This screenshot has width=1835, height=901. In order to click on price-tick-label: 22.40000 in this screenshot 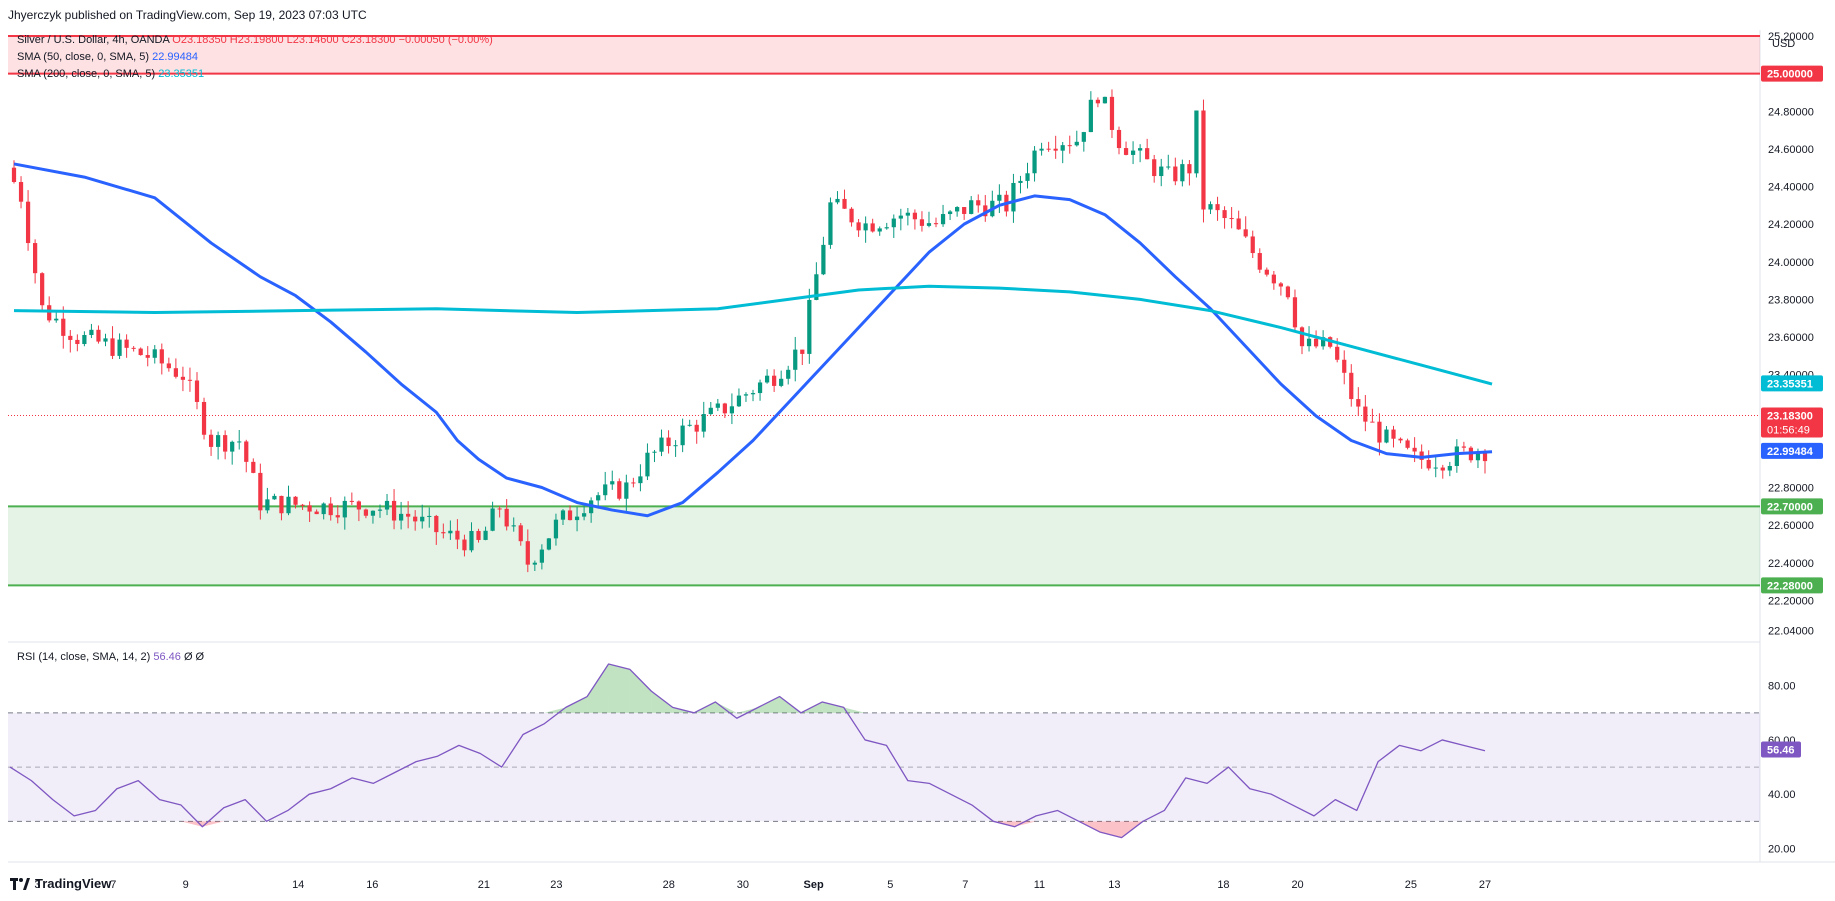, I will do `click(1791, 564)`.